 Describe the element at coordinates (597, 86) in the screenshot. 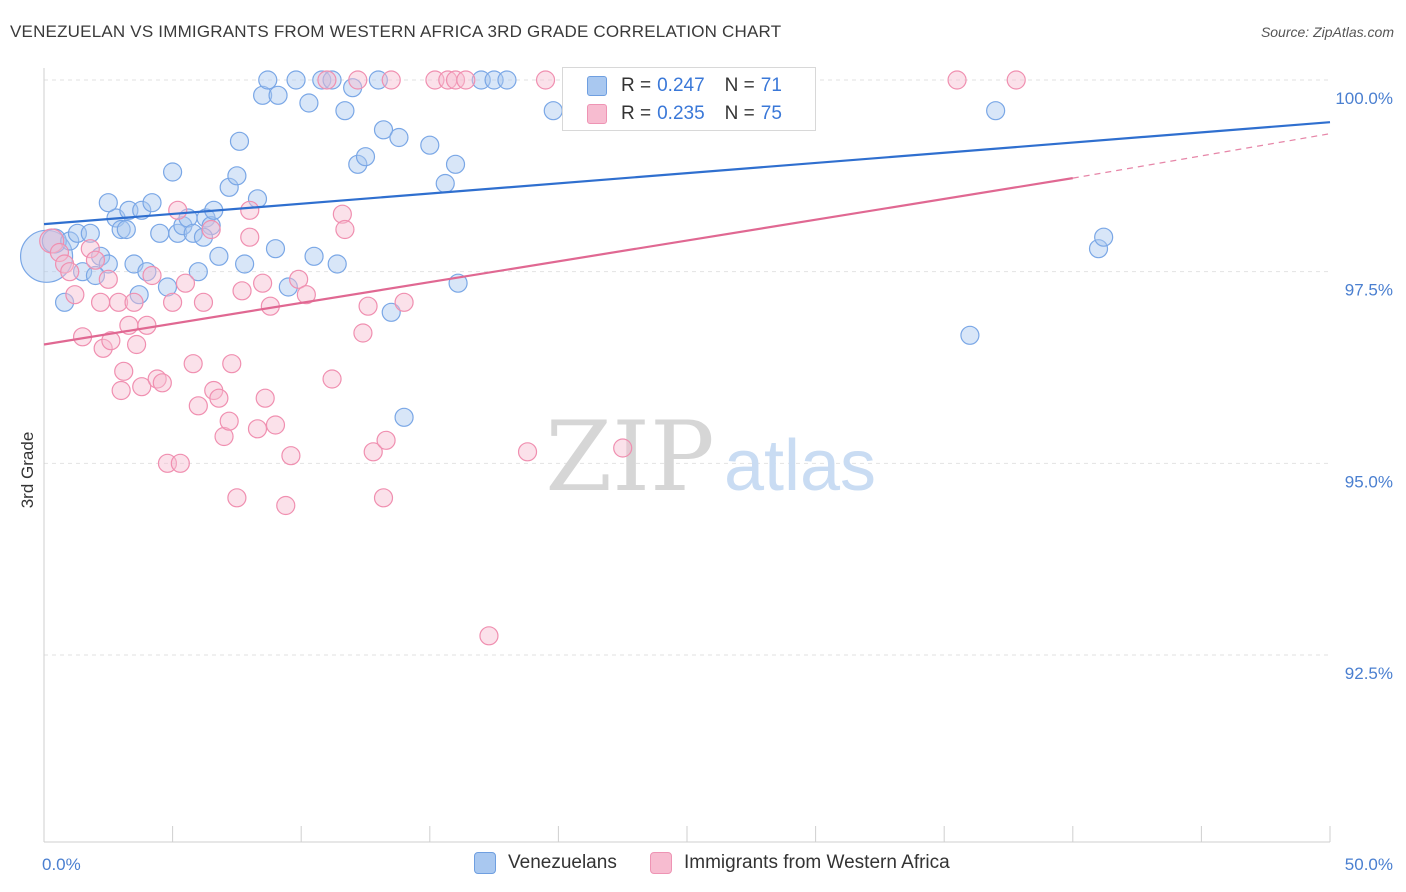

I see `legend-swatch-venezuelans` at that location.